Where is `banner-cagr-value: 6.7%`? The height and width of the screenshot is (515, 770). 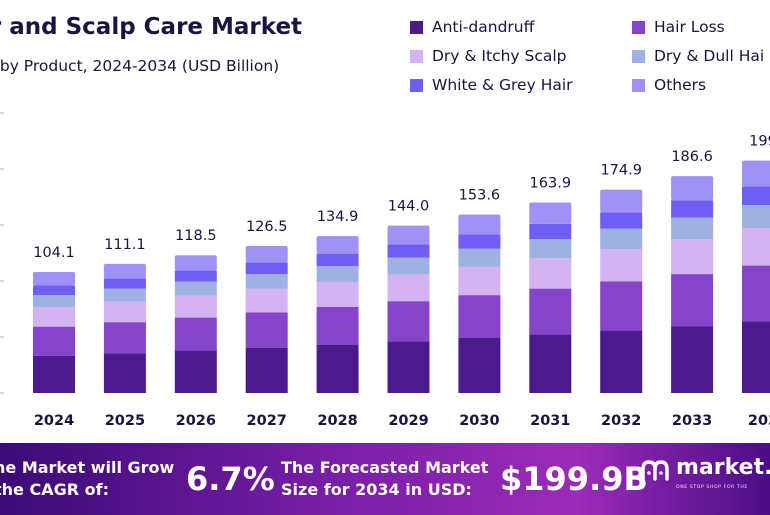 banner-cagr-value: 6.7% is located at coordinates (230, 479).